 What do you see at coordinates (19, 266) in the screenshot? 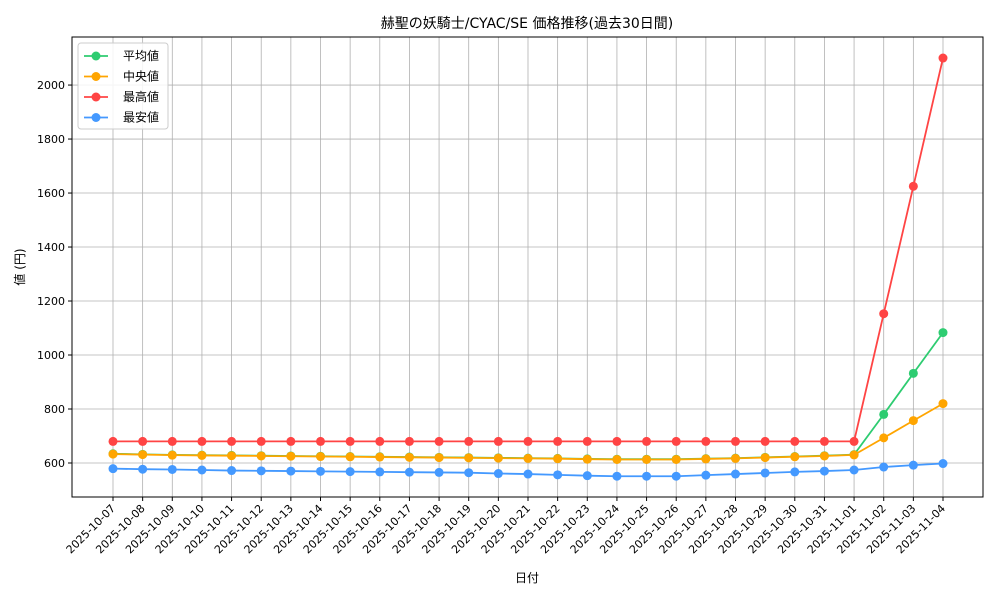
I see `y-axis-label: 値 (円)` at bounding box center [19, 266].